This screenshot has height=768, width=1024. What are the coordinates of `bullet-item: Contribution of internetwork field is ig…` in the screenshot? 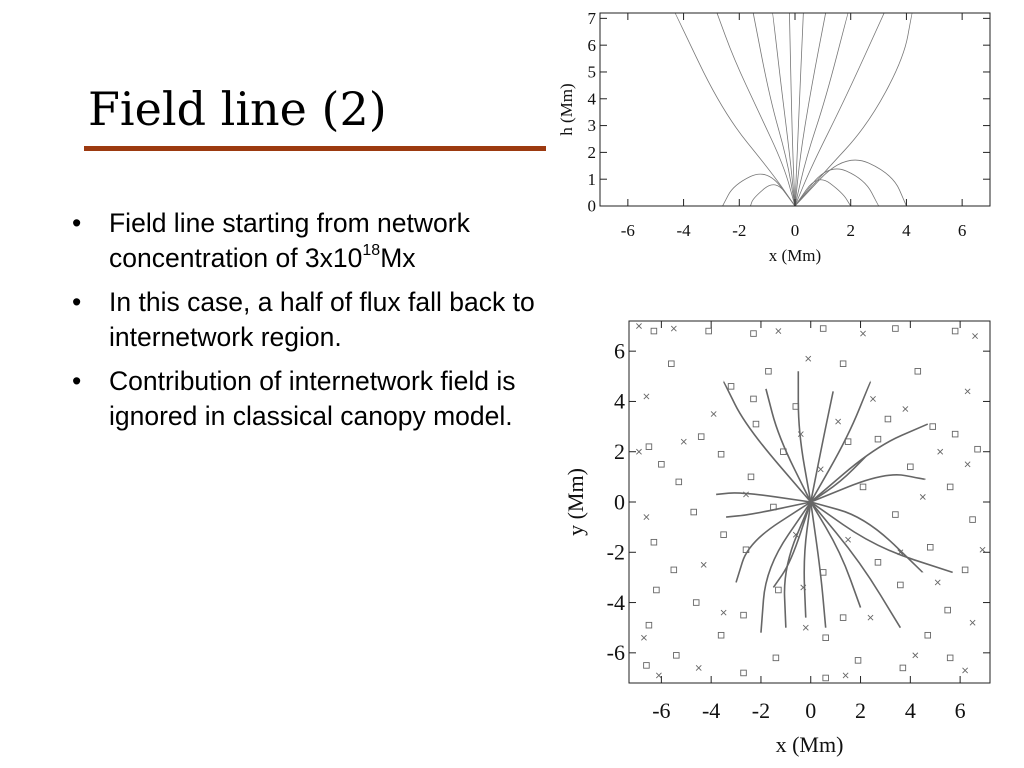 It's located at (305, 399).